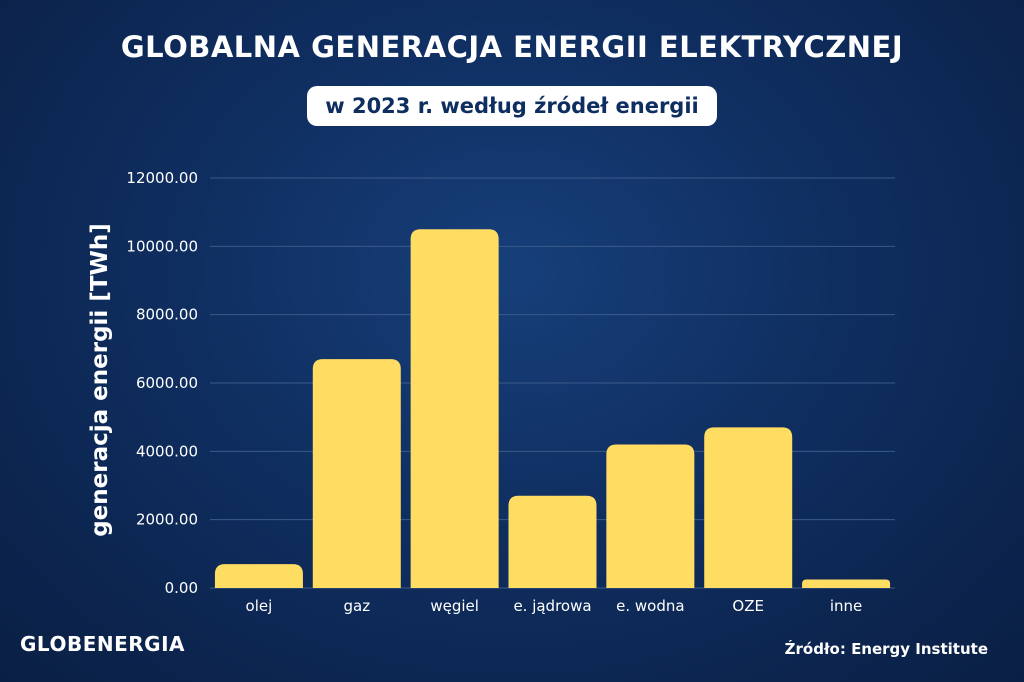 This screenshot has width=1024, height=682. What do you see at coordinates (356, 606) in the screenshot?
I see `x-category-label: gaz` at bounding box center [356, 606].